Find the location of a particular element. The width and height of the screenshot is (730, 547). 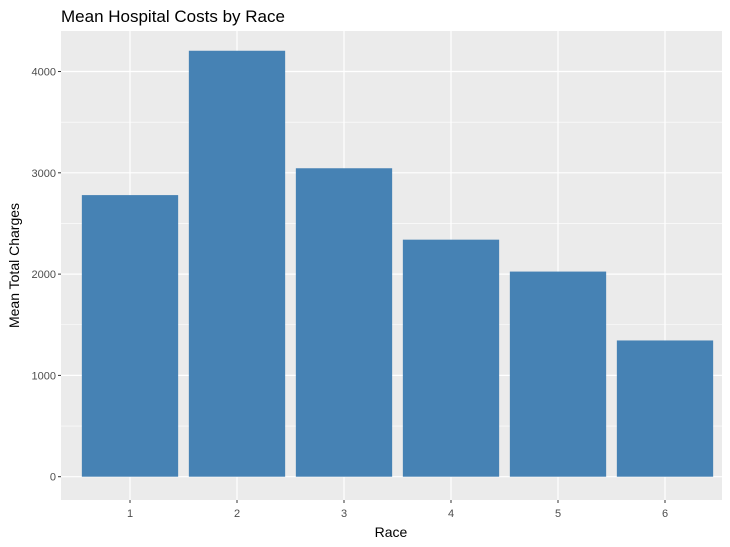

y-axis: 0 1000 2000 3000 4000 is located at coordinates (46, 275).